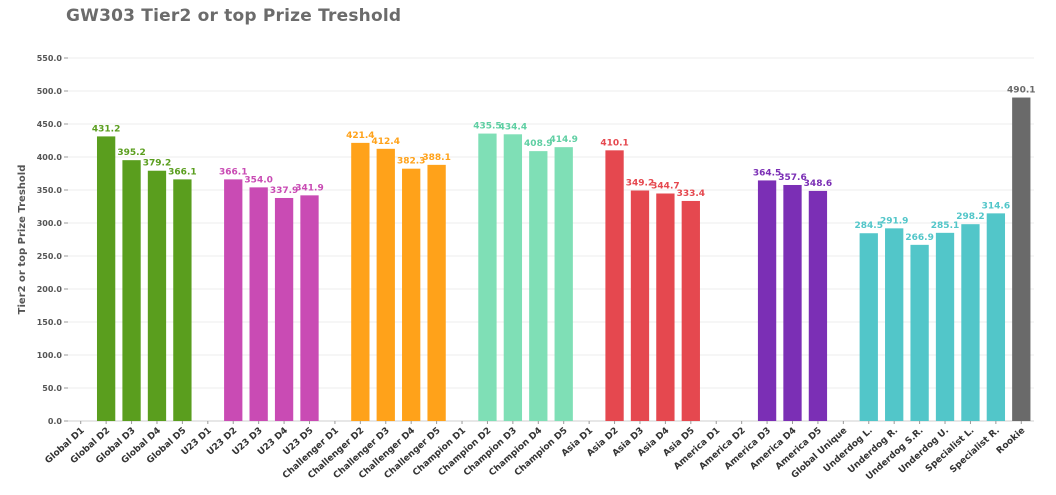 This screenshot has height=495, width=1056. I want to click on data-label: 354.0, so click(258, 180).